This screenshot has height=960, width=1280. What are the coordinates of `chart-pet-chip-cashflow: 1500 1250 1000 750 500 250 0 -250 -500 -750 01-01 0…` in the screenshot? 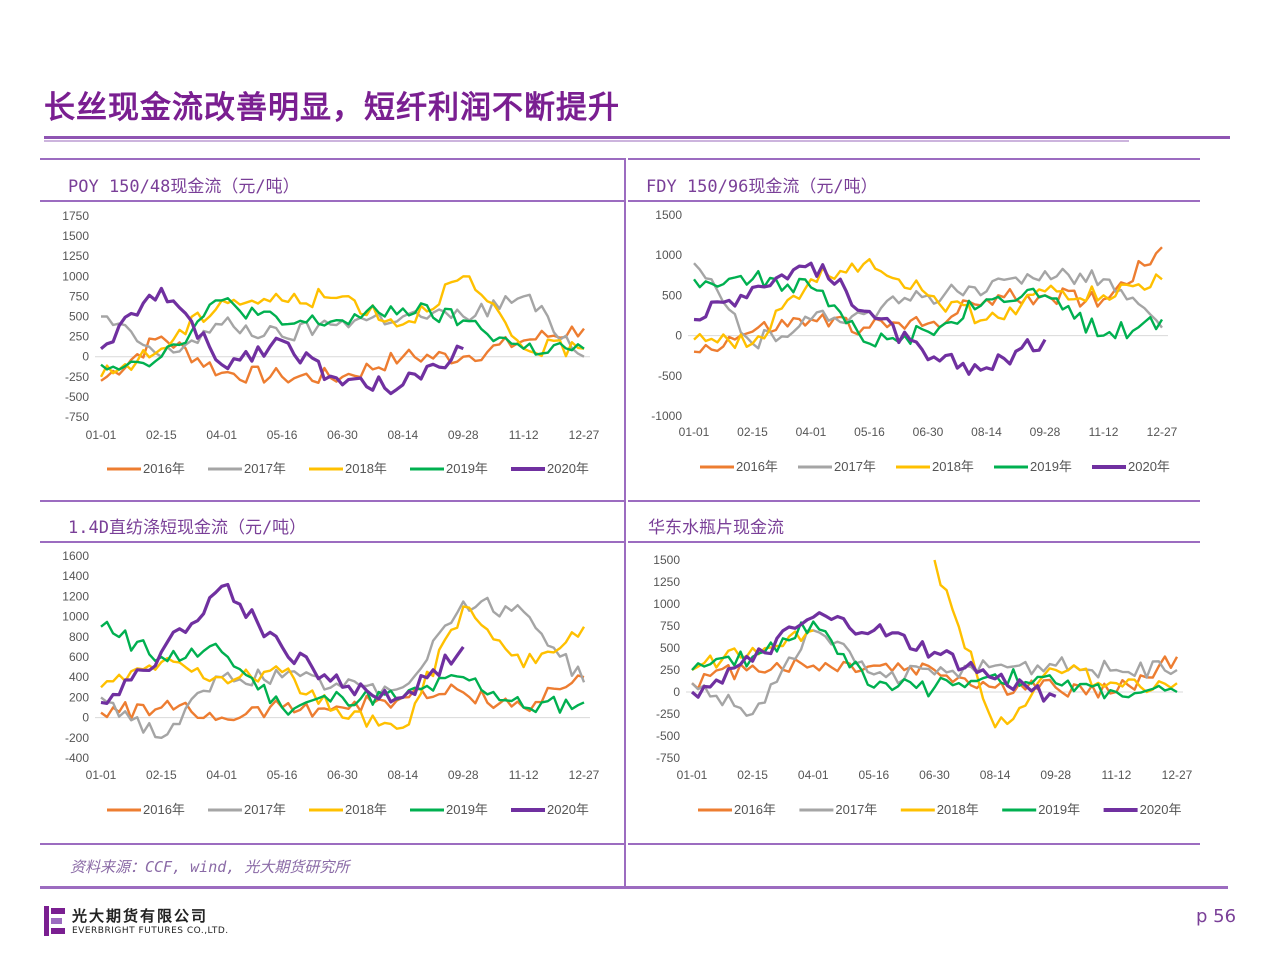 It's located at (923, 685).